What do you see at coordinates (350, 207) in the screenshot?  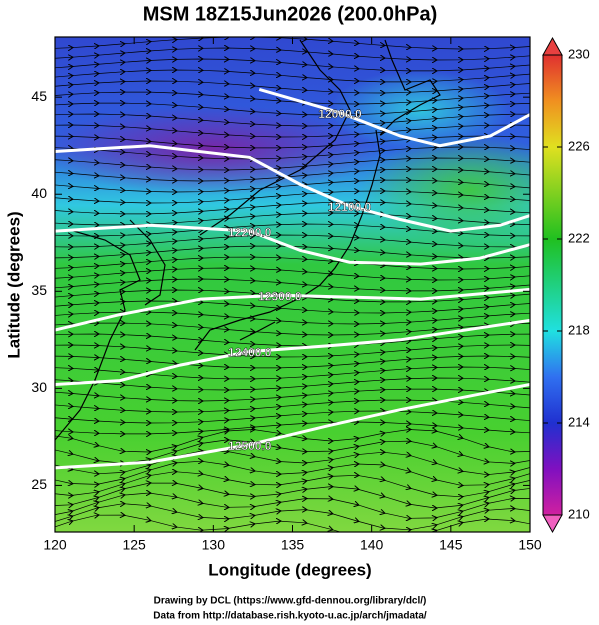 I see `contour-label: 12100.0` at bounding box center [350, 207].